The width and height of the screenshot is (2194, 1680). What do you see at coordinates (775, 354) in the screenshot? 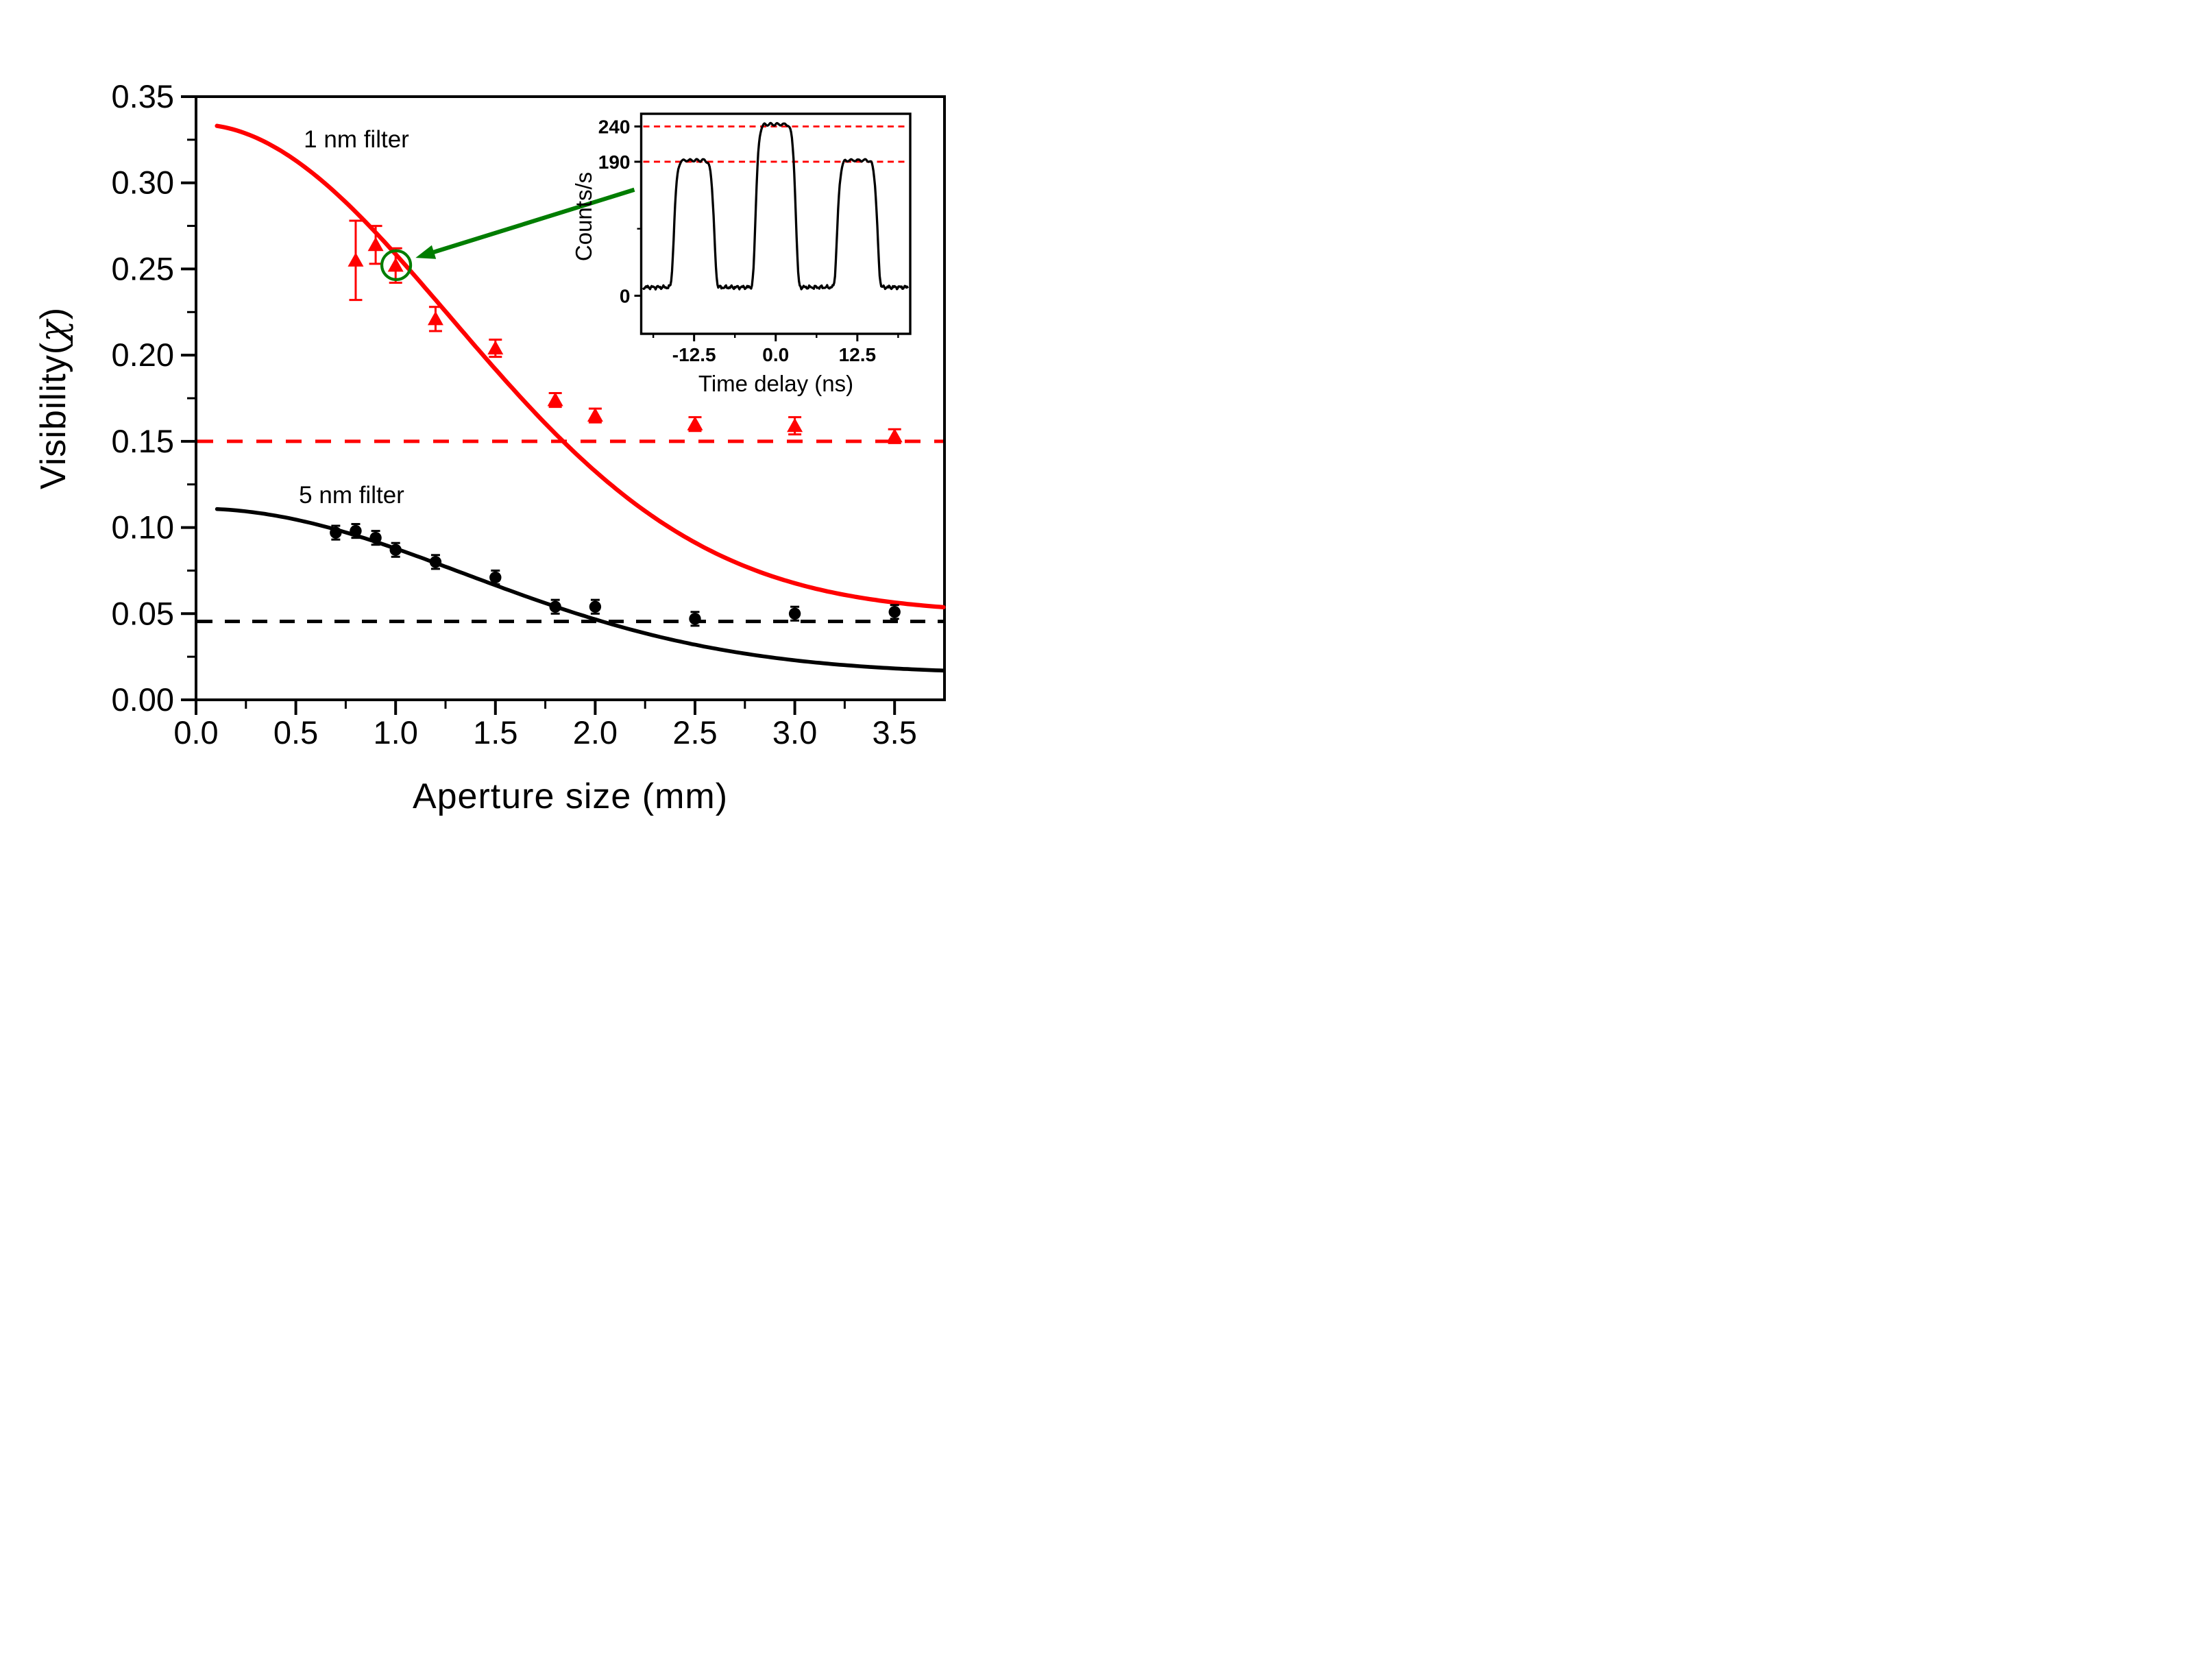
I see `inset-x-tick-label: 0.0` at bounding box center [775, 354].